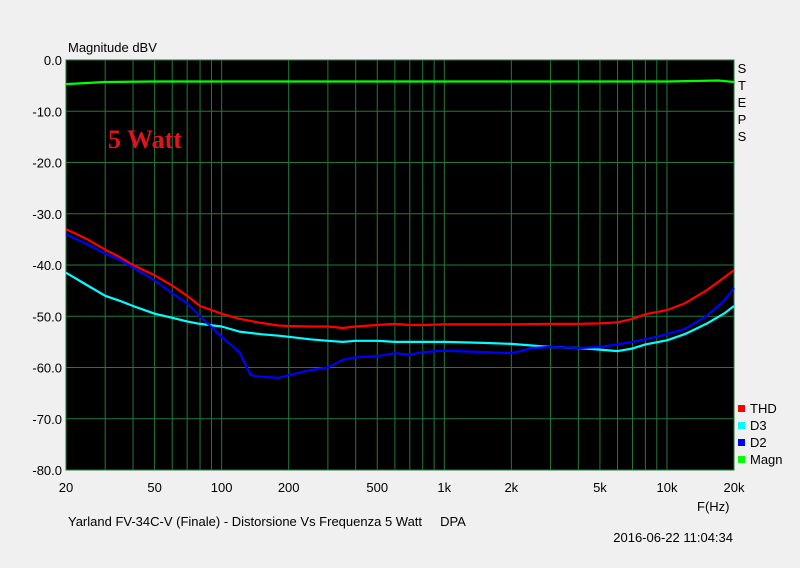 Image resolution: width=800 pixels, height=568 pixels. I want to click on steps-letter: P, so click(742, 119).